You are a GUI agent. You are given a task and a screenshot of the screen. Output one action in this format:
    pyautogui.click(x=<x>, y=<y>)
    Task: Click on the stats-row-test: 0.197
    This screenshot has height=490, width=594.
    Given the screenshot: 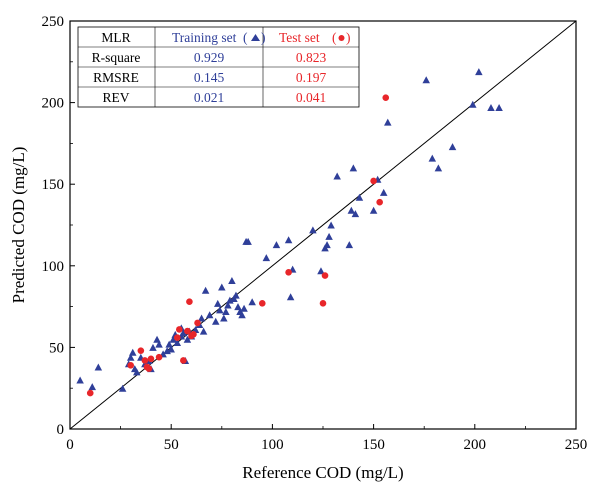 What is the action you would take?
    pyautogui.click(x=311, y=77)
    